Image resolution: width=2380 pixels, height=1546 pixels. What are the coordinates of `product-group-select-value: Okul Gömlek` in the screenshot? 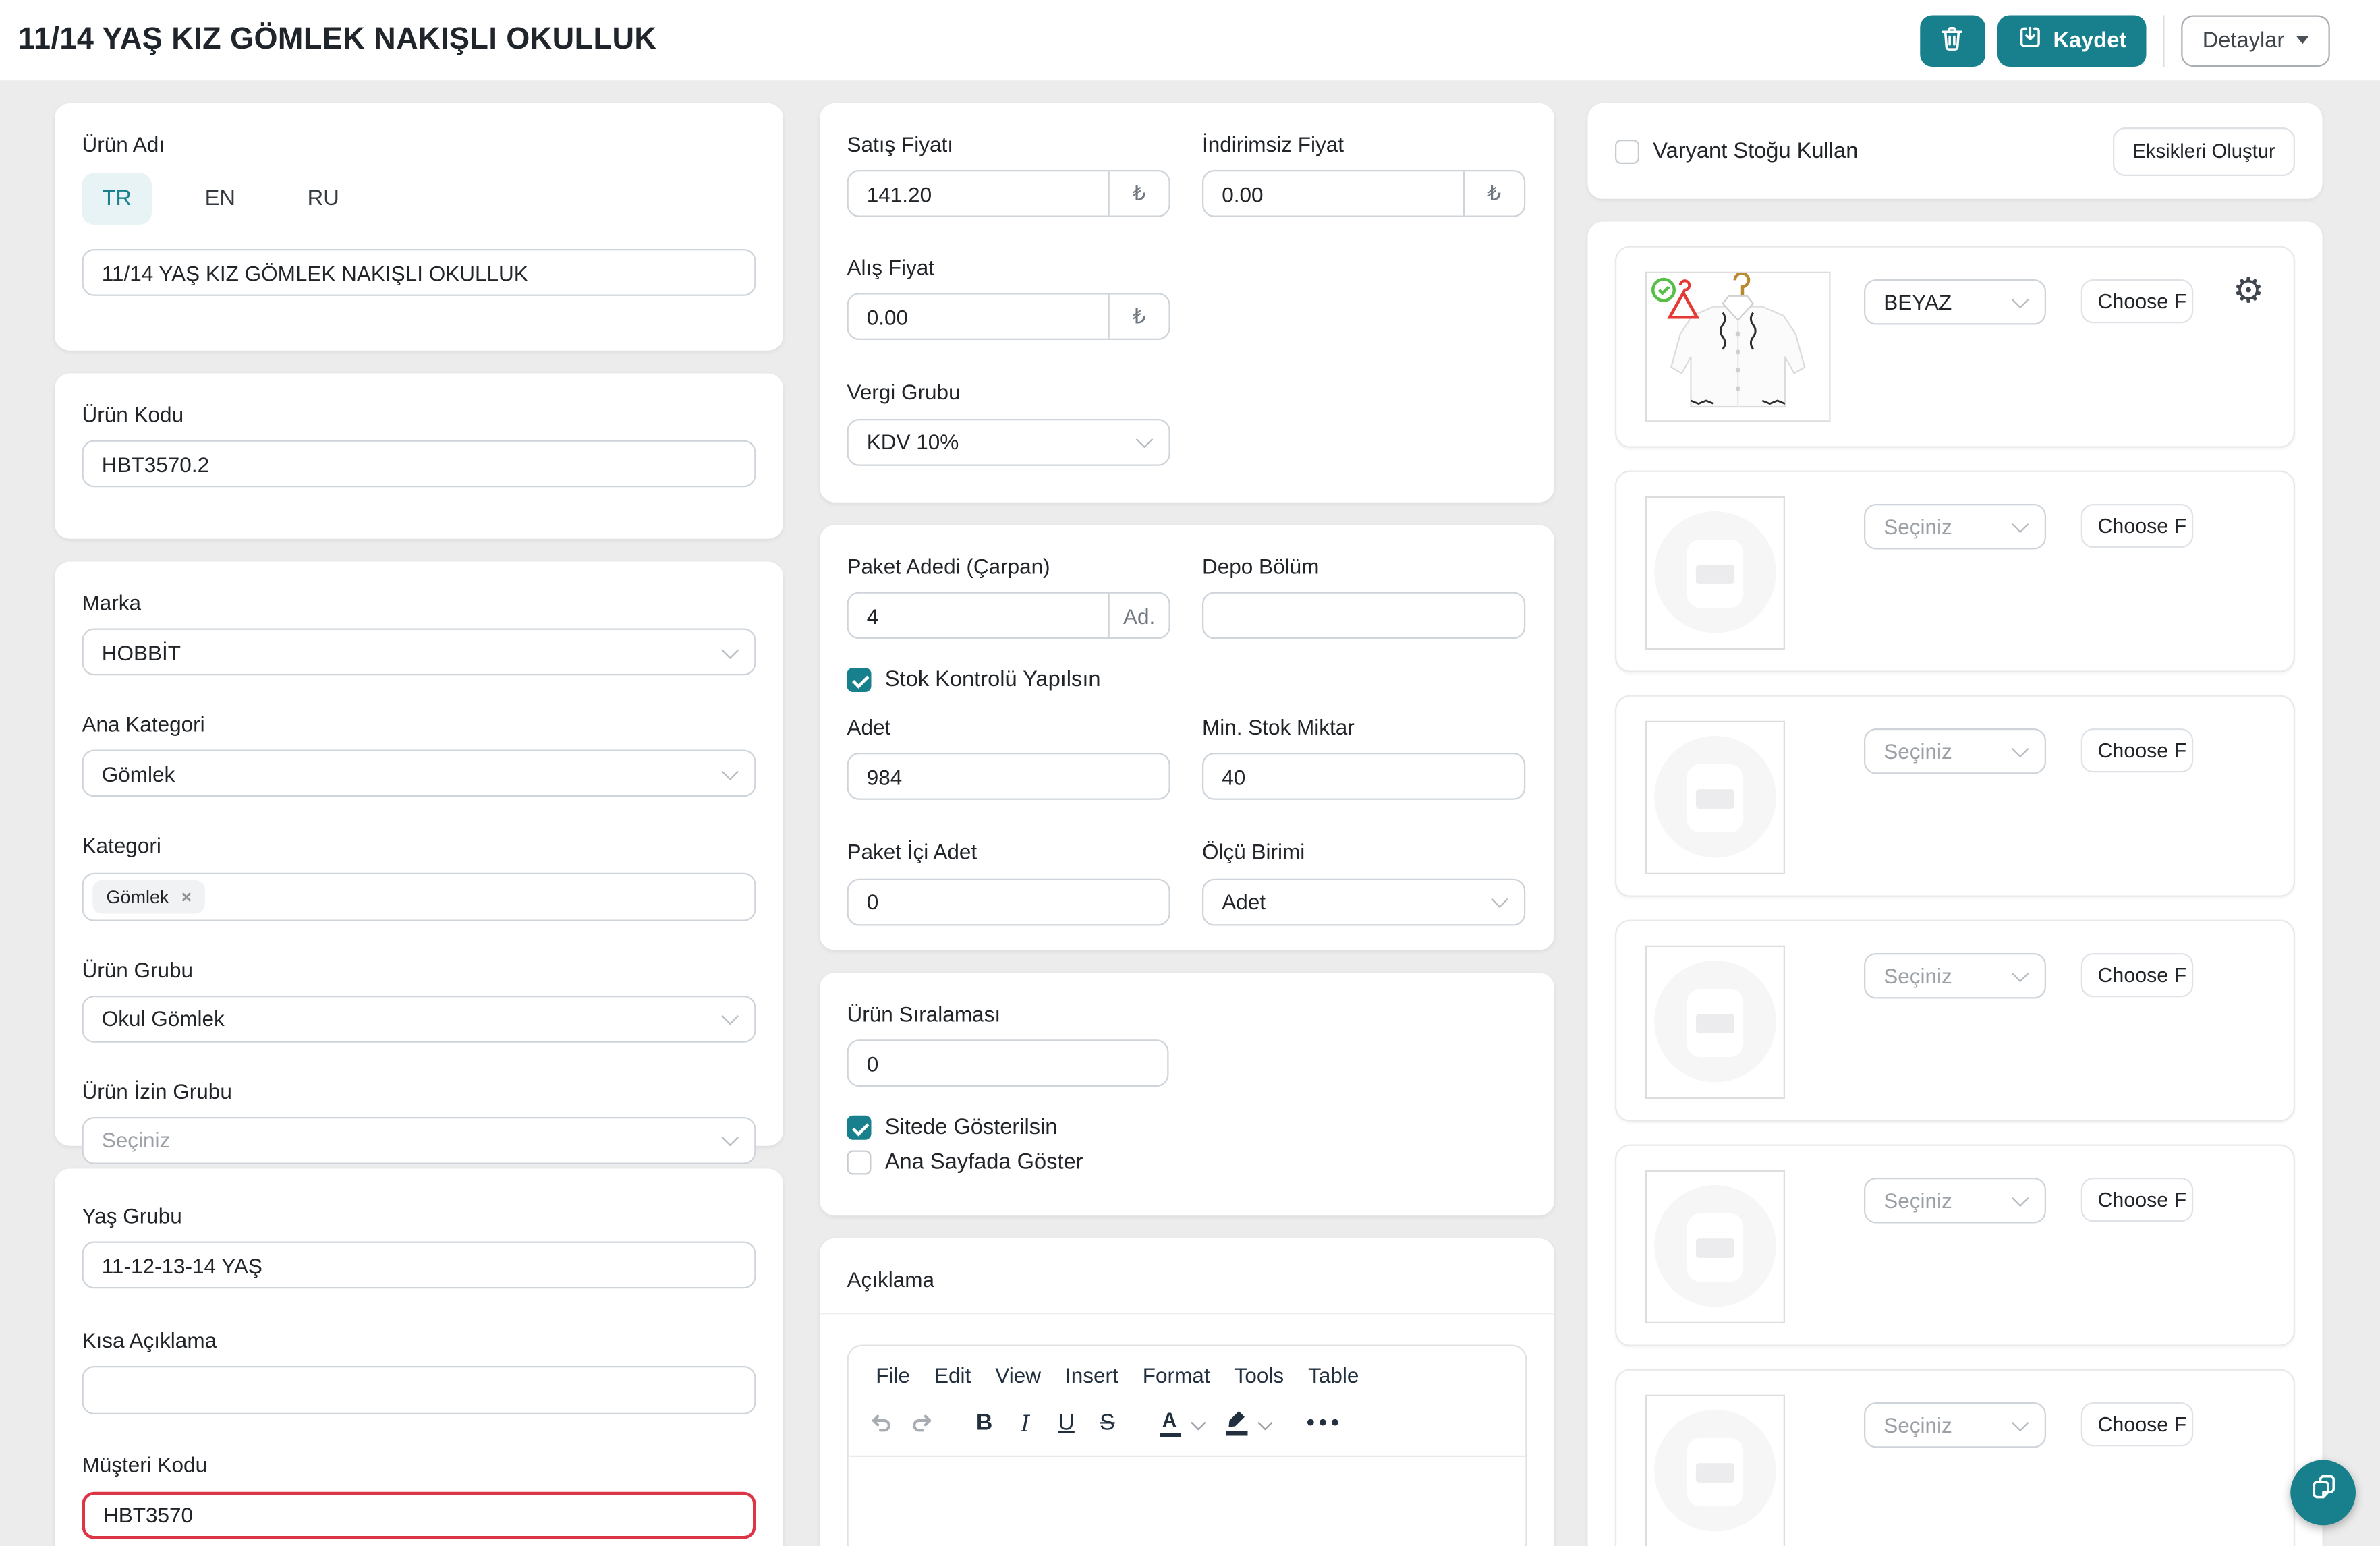 It's located at (163, 1018).